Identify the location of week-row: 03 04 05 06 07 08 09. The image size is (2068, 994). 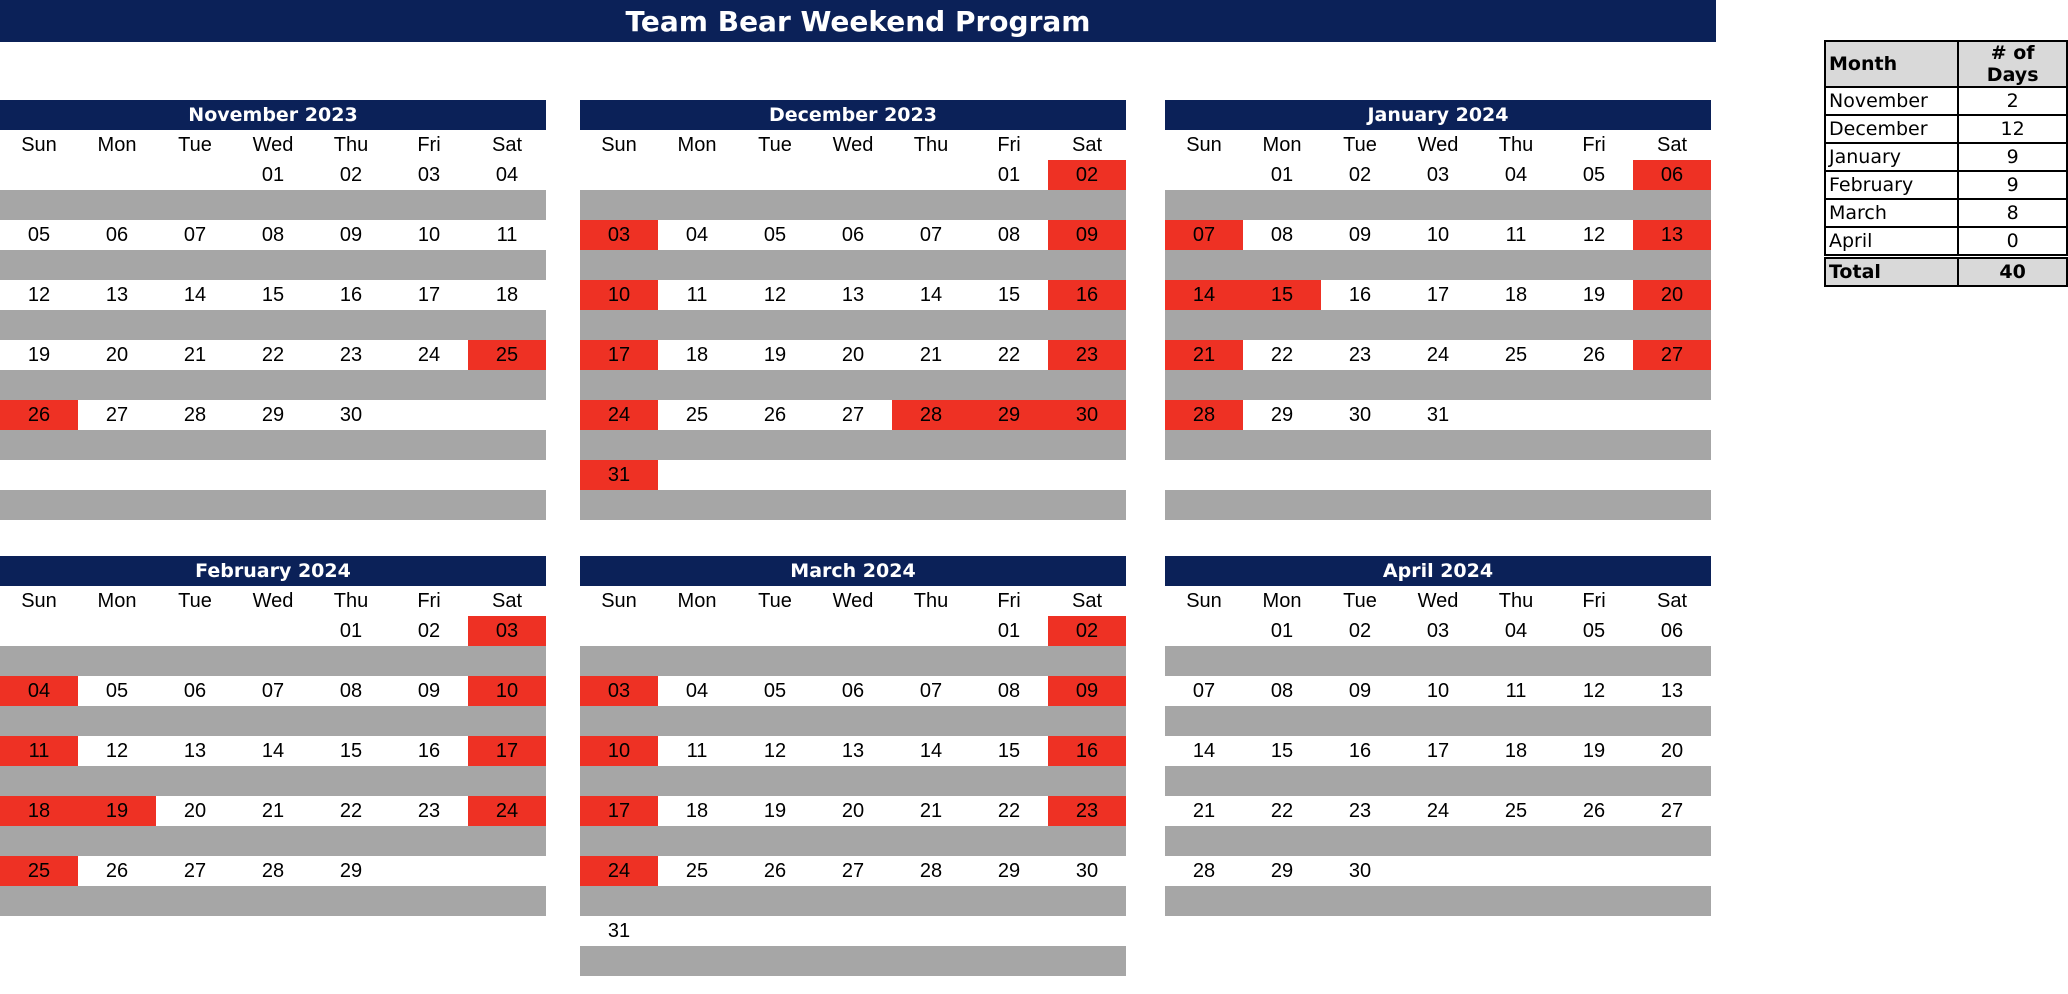
(853, 235).